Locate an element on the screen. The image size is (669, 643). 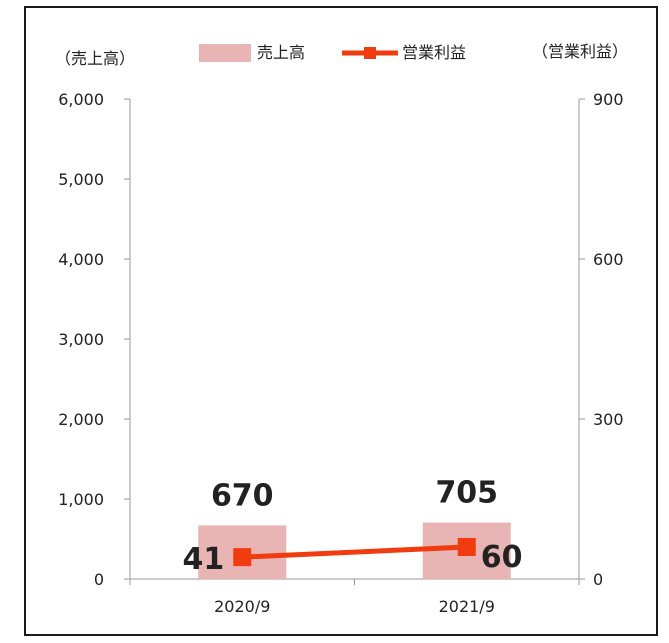
right-tick-label: 600 is located at coordinates (608, 259).